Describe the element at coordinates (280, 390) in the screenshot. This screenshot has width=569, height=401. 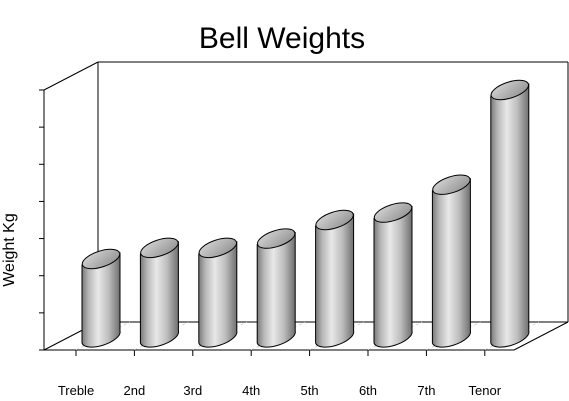
I see `x-axis-labels: Treble 2nd 3rd 4th 5th 6th 7th Tenor` at that location.